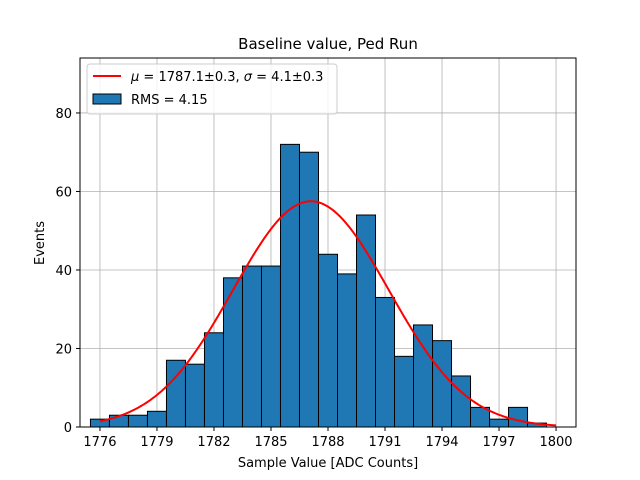  I want to click on y-tick-label: 80, so click(63, 114).